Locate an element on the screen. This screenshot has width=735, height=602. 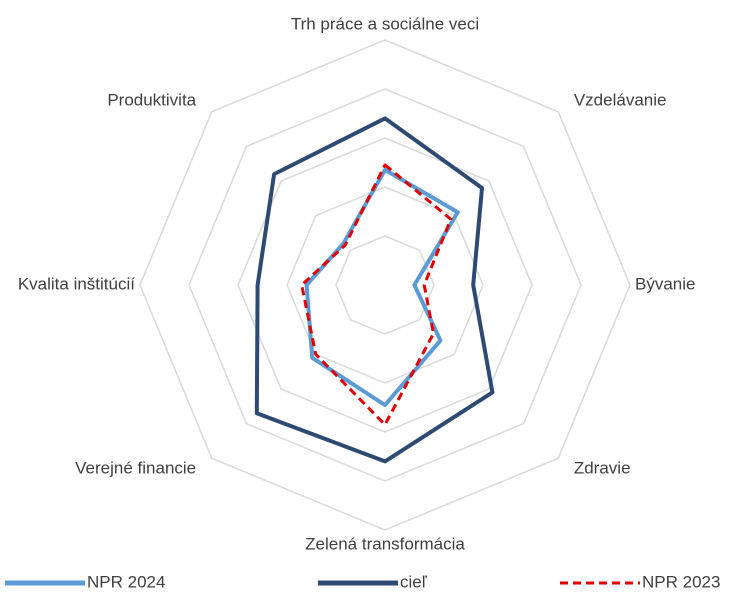
axis-label: Vzdelávanie is located at coordinates (620, 100).